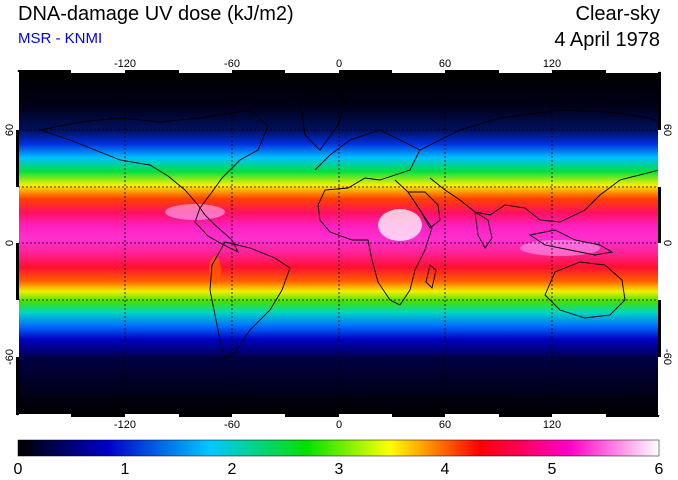 The width and height of the screenshot is (678, 480). What do you see at coordinates (607, 40) in the screenshot?
I see `date-label: 4 April 1978` at bounding box center [607, 40].